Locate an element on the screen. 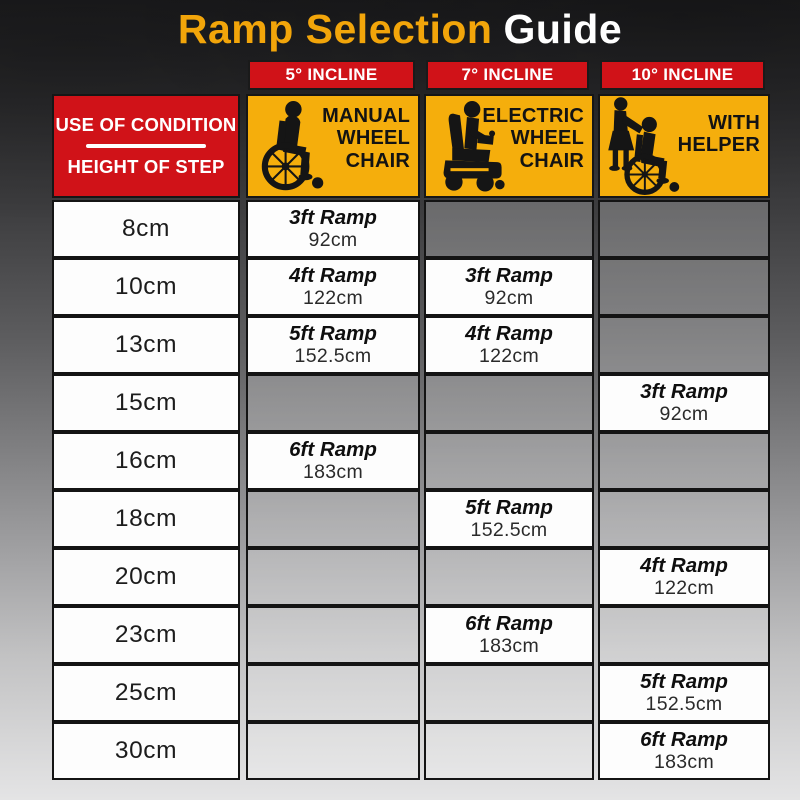 The width and height of the screenshot is (800, 800). electric-wheelchair-icon is located at coordinates (473, 146).